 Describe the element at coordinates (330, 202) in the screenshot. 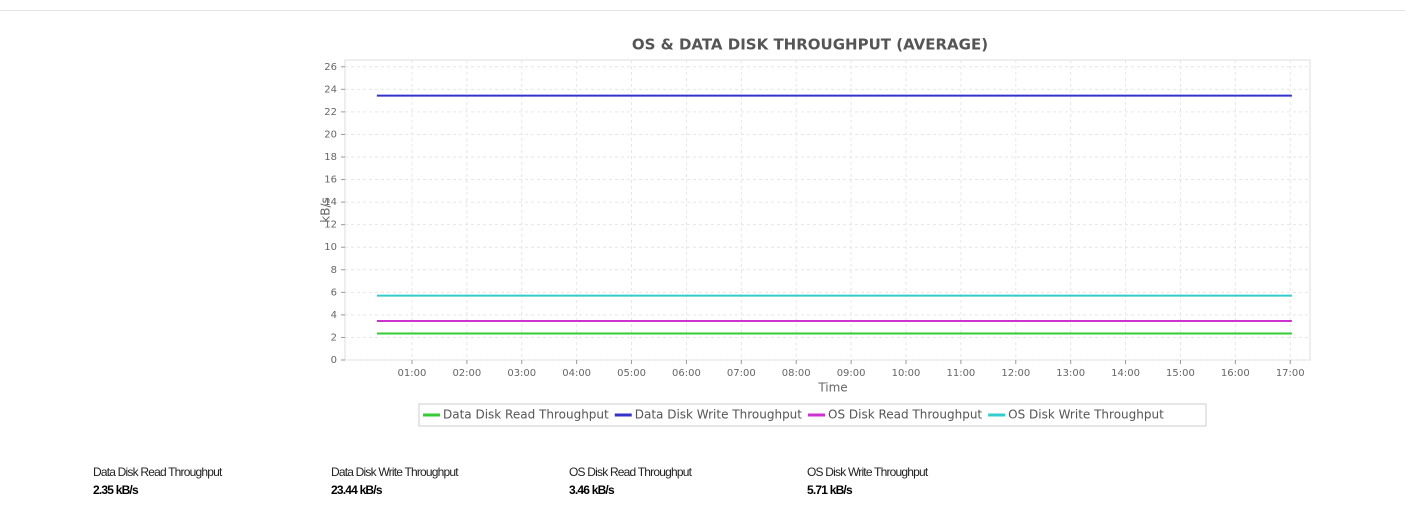

I see `y-tick-label: 14` at that location.